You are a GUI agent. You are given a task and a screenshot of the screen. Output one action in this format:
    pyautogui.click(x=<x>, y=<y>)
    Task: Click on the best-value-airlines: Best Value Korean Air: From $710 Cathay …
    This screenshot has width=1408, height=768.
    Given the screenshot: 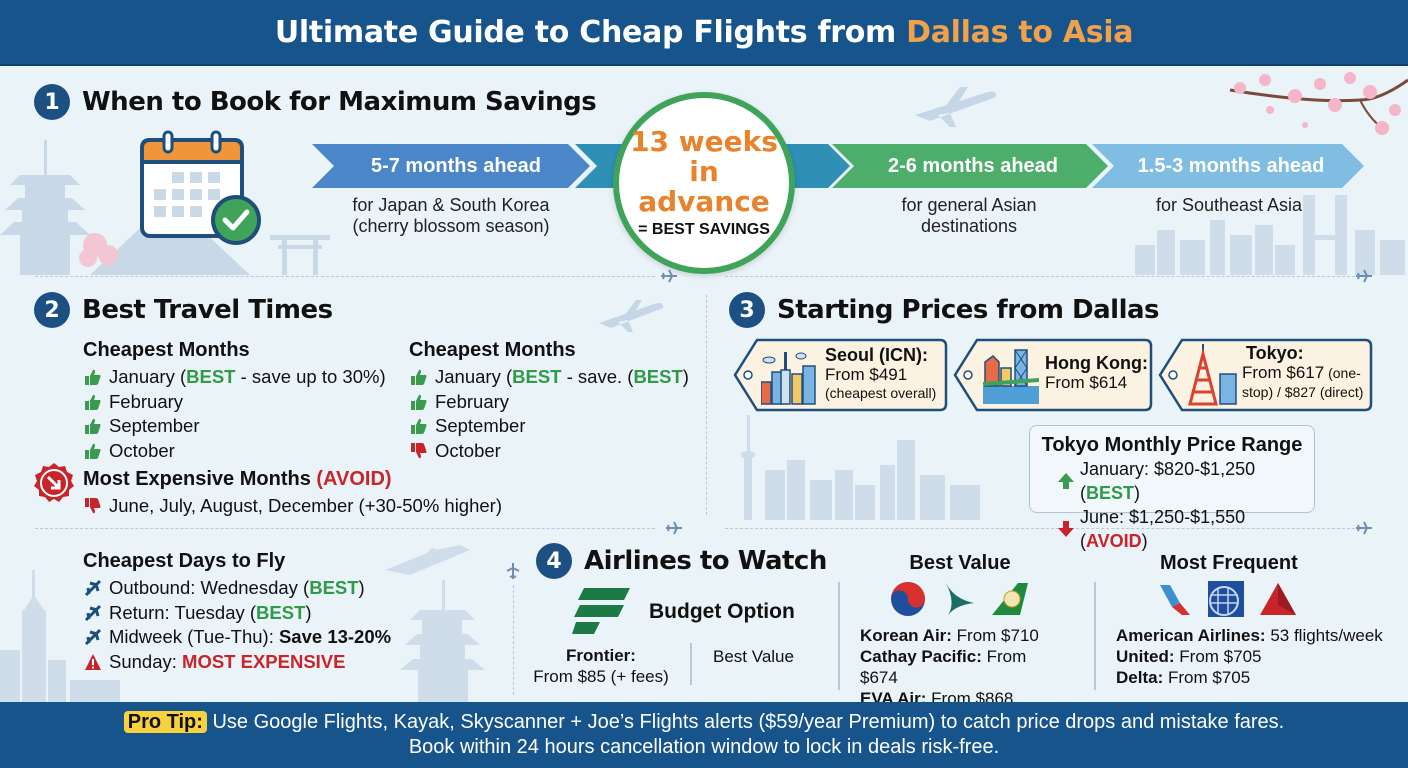 What is the action you would take?
    pyautogui.click(x=949, y=630)
    